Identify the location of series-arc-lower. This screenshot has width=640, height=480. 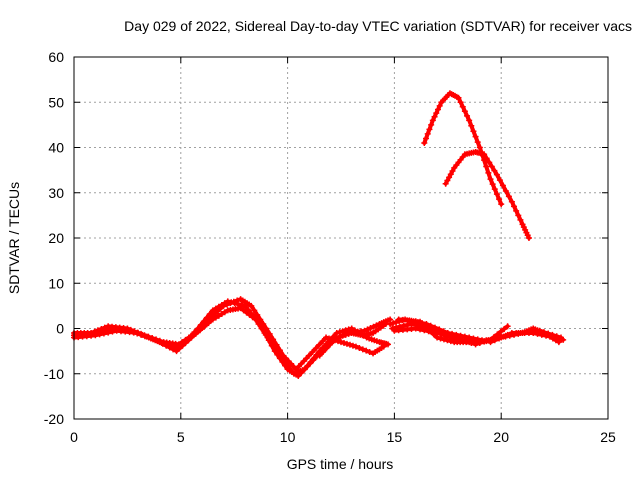
(487, 195).